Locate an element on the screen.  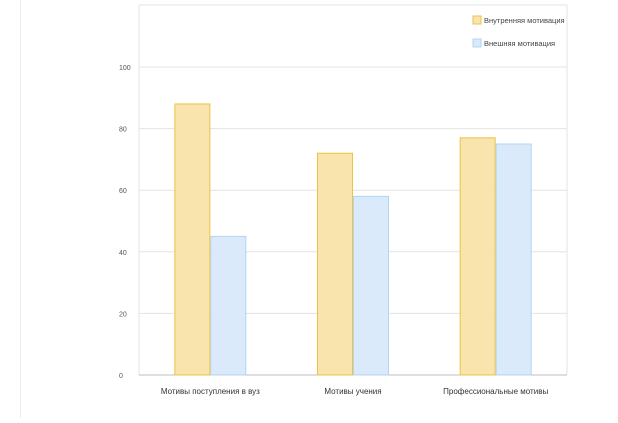
y-tick-label: 0 is located at coordinates (121, 376).